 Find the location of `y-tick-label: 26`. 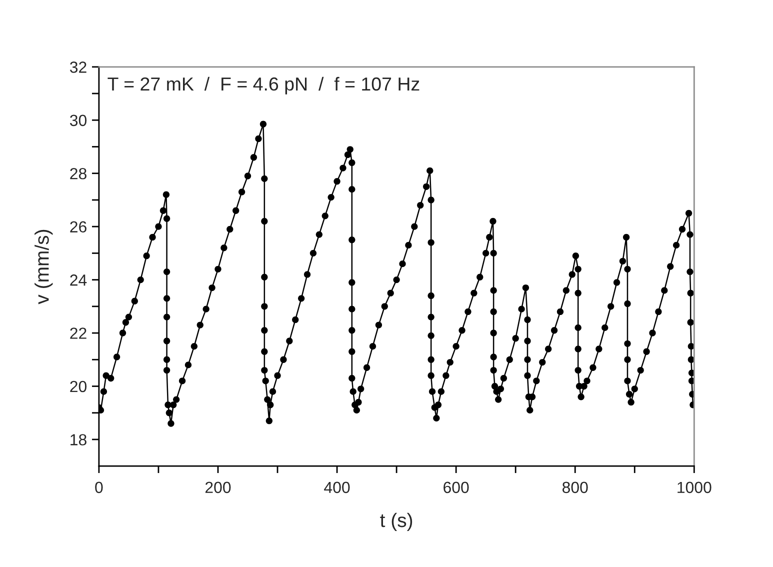

y-tick-label: 26 is located at coordinates (78, 227).